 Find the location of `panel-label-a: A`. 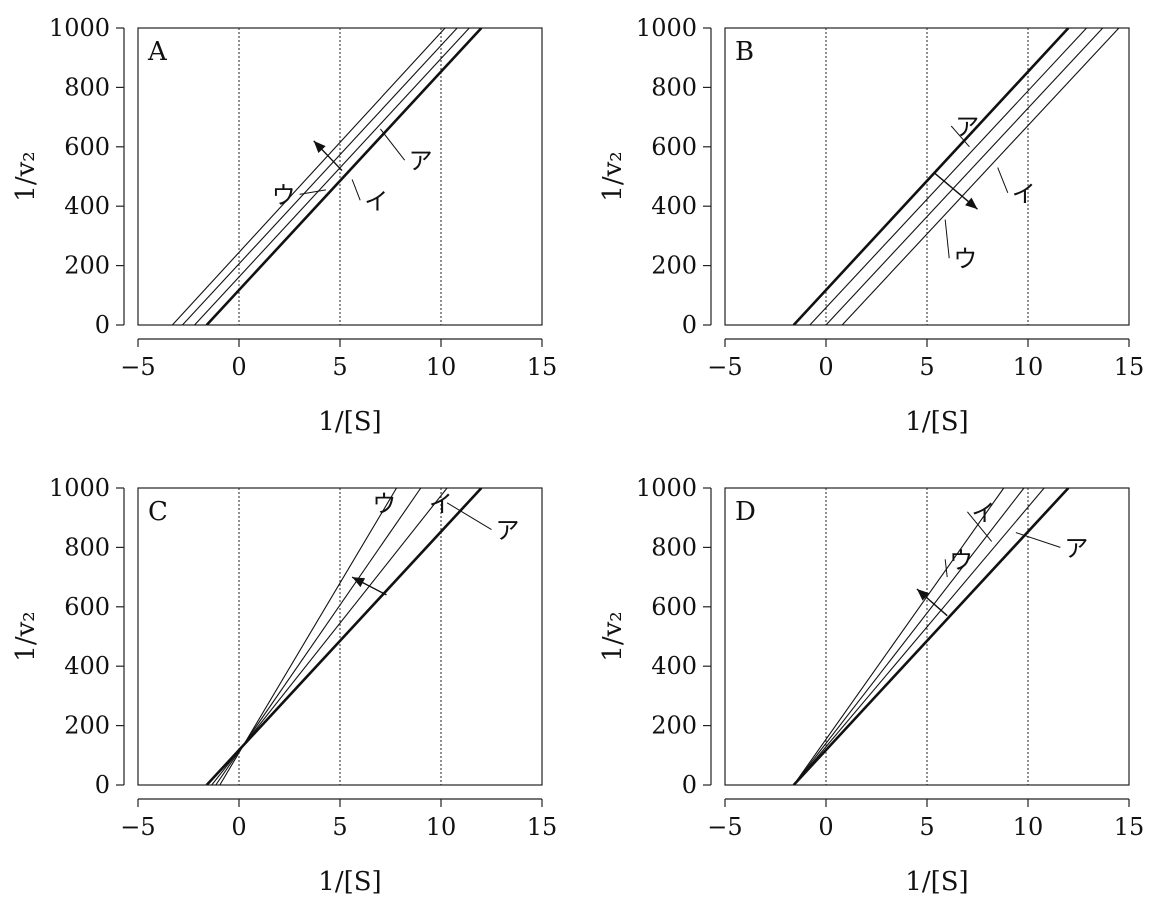

panel-label-a: A is located at coordinates (157, 52).